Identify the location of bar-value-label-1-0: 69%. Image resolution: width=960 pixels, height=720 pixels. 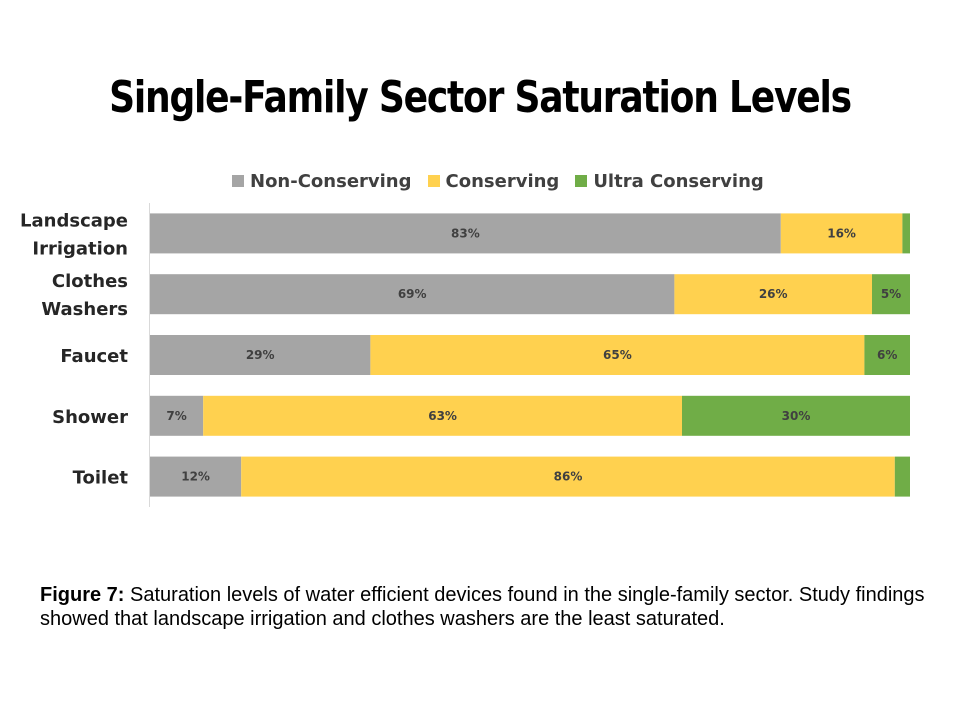
(412, 294).